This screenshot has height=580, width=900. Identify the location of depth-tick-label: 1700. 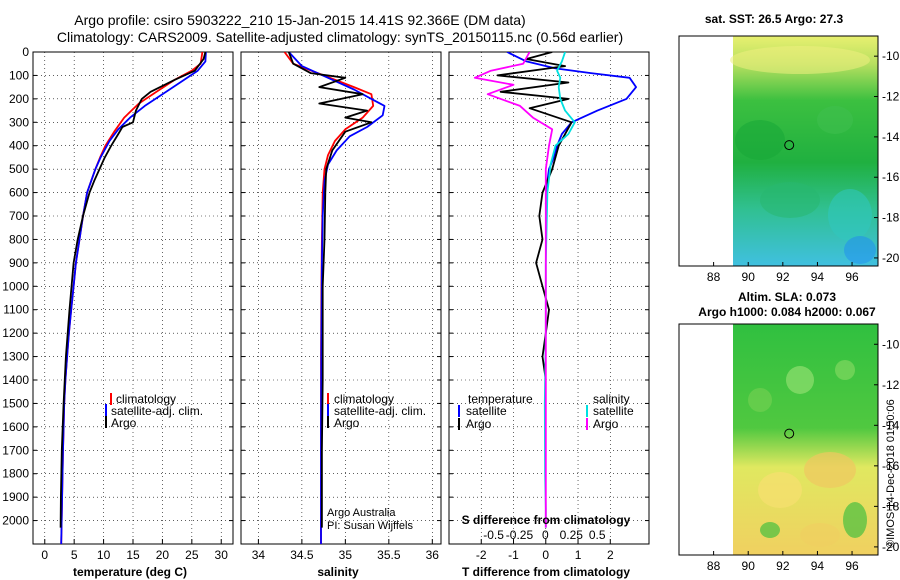
(15, 450).